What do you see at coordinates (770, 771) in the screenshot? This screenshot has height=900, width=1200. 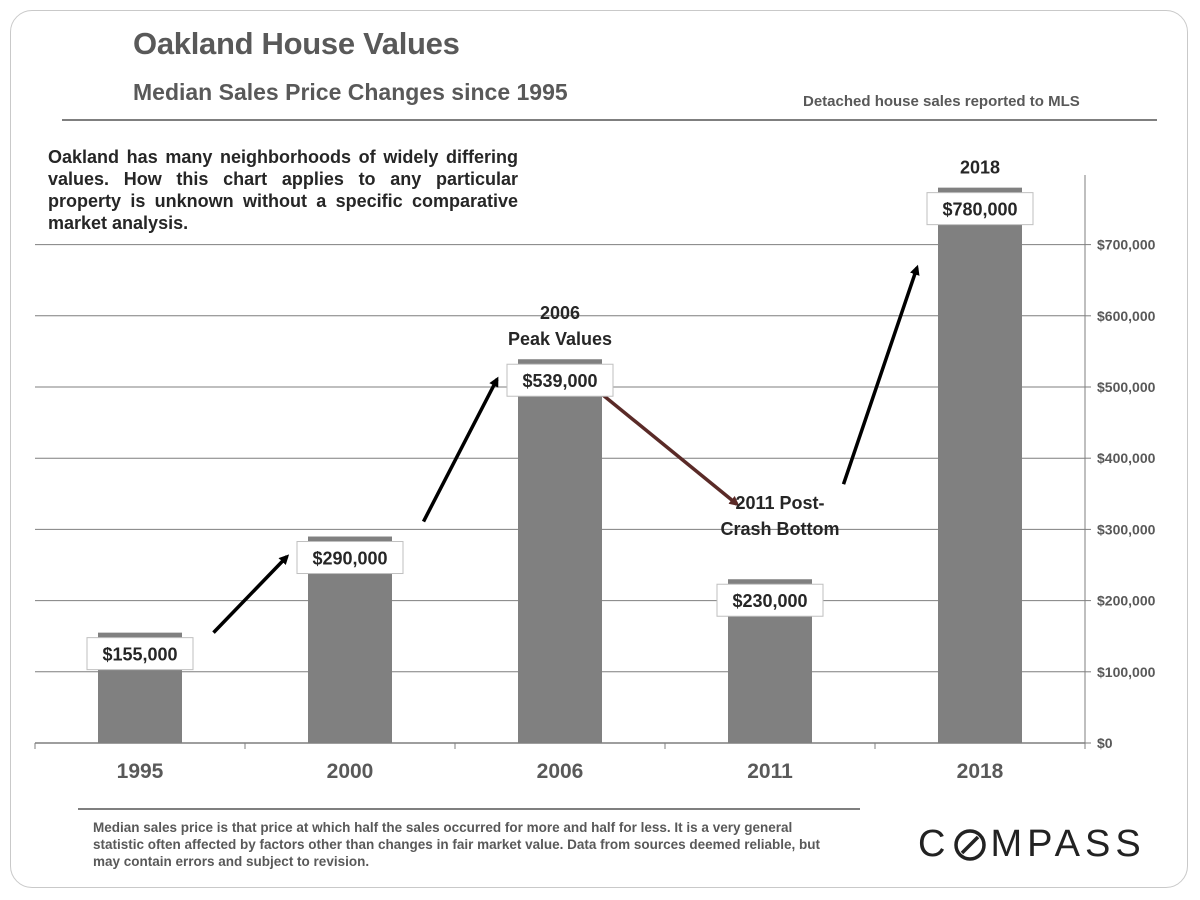 I see `x-tick-label: 2011` at bounding box center [770, 771].